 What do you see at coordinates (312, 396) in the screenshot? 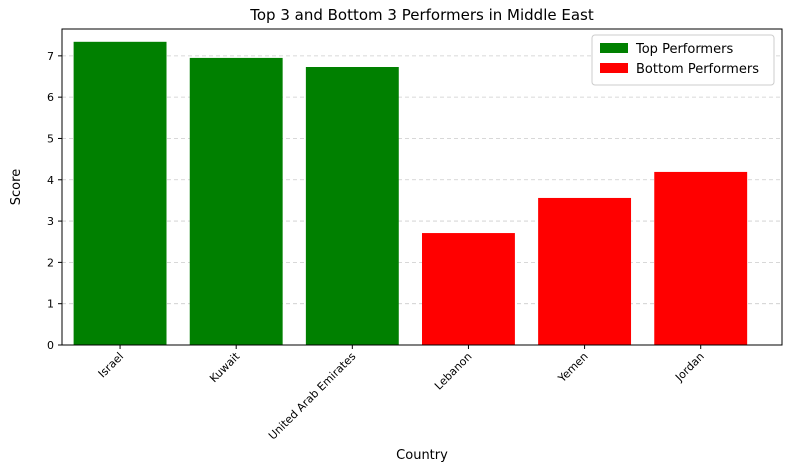
I see `x-tick-label: United Arab Emirates` at bounding box center [312, 396].